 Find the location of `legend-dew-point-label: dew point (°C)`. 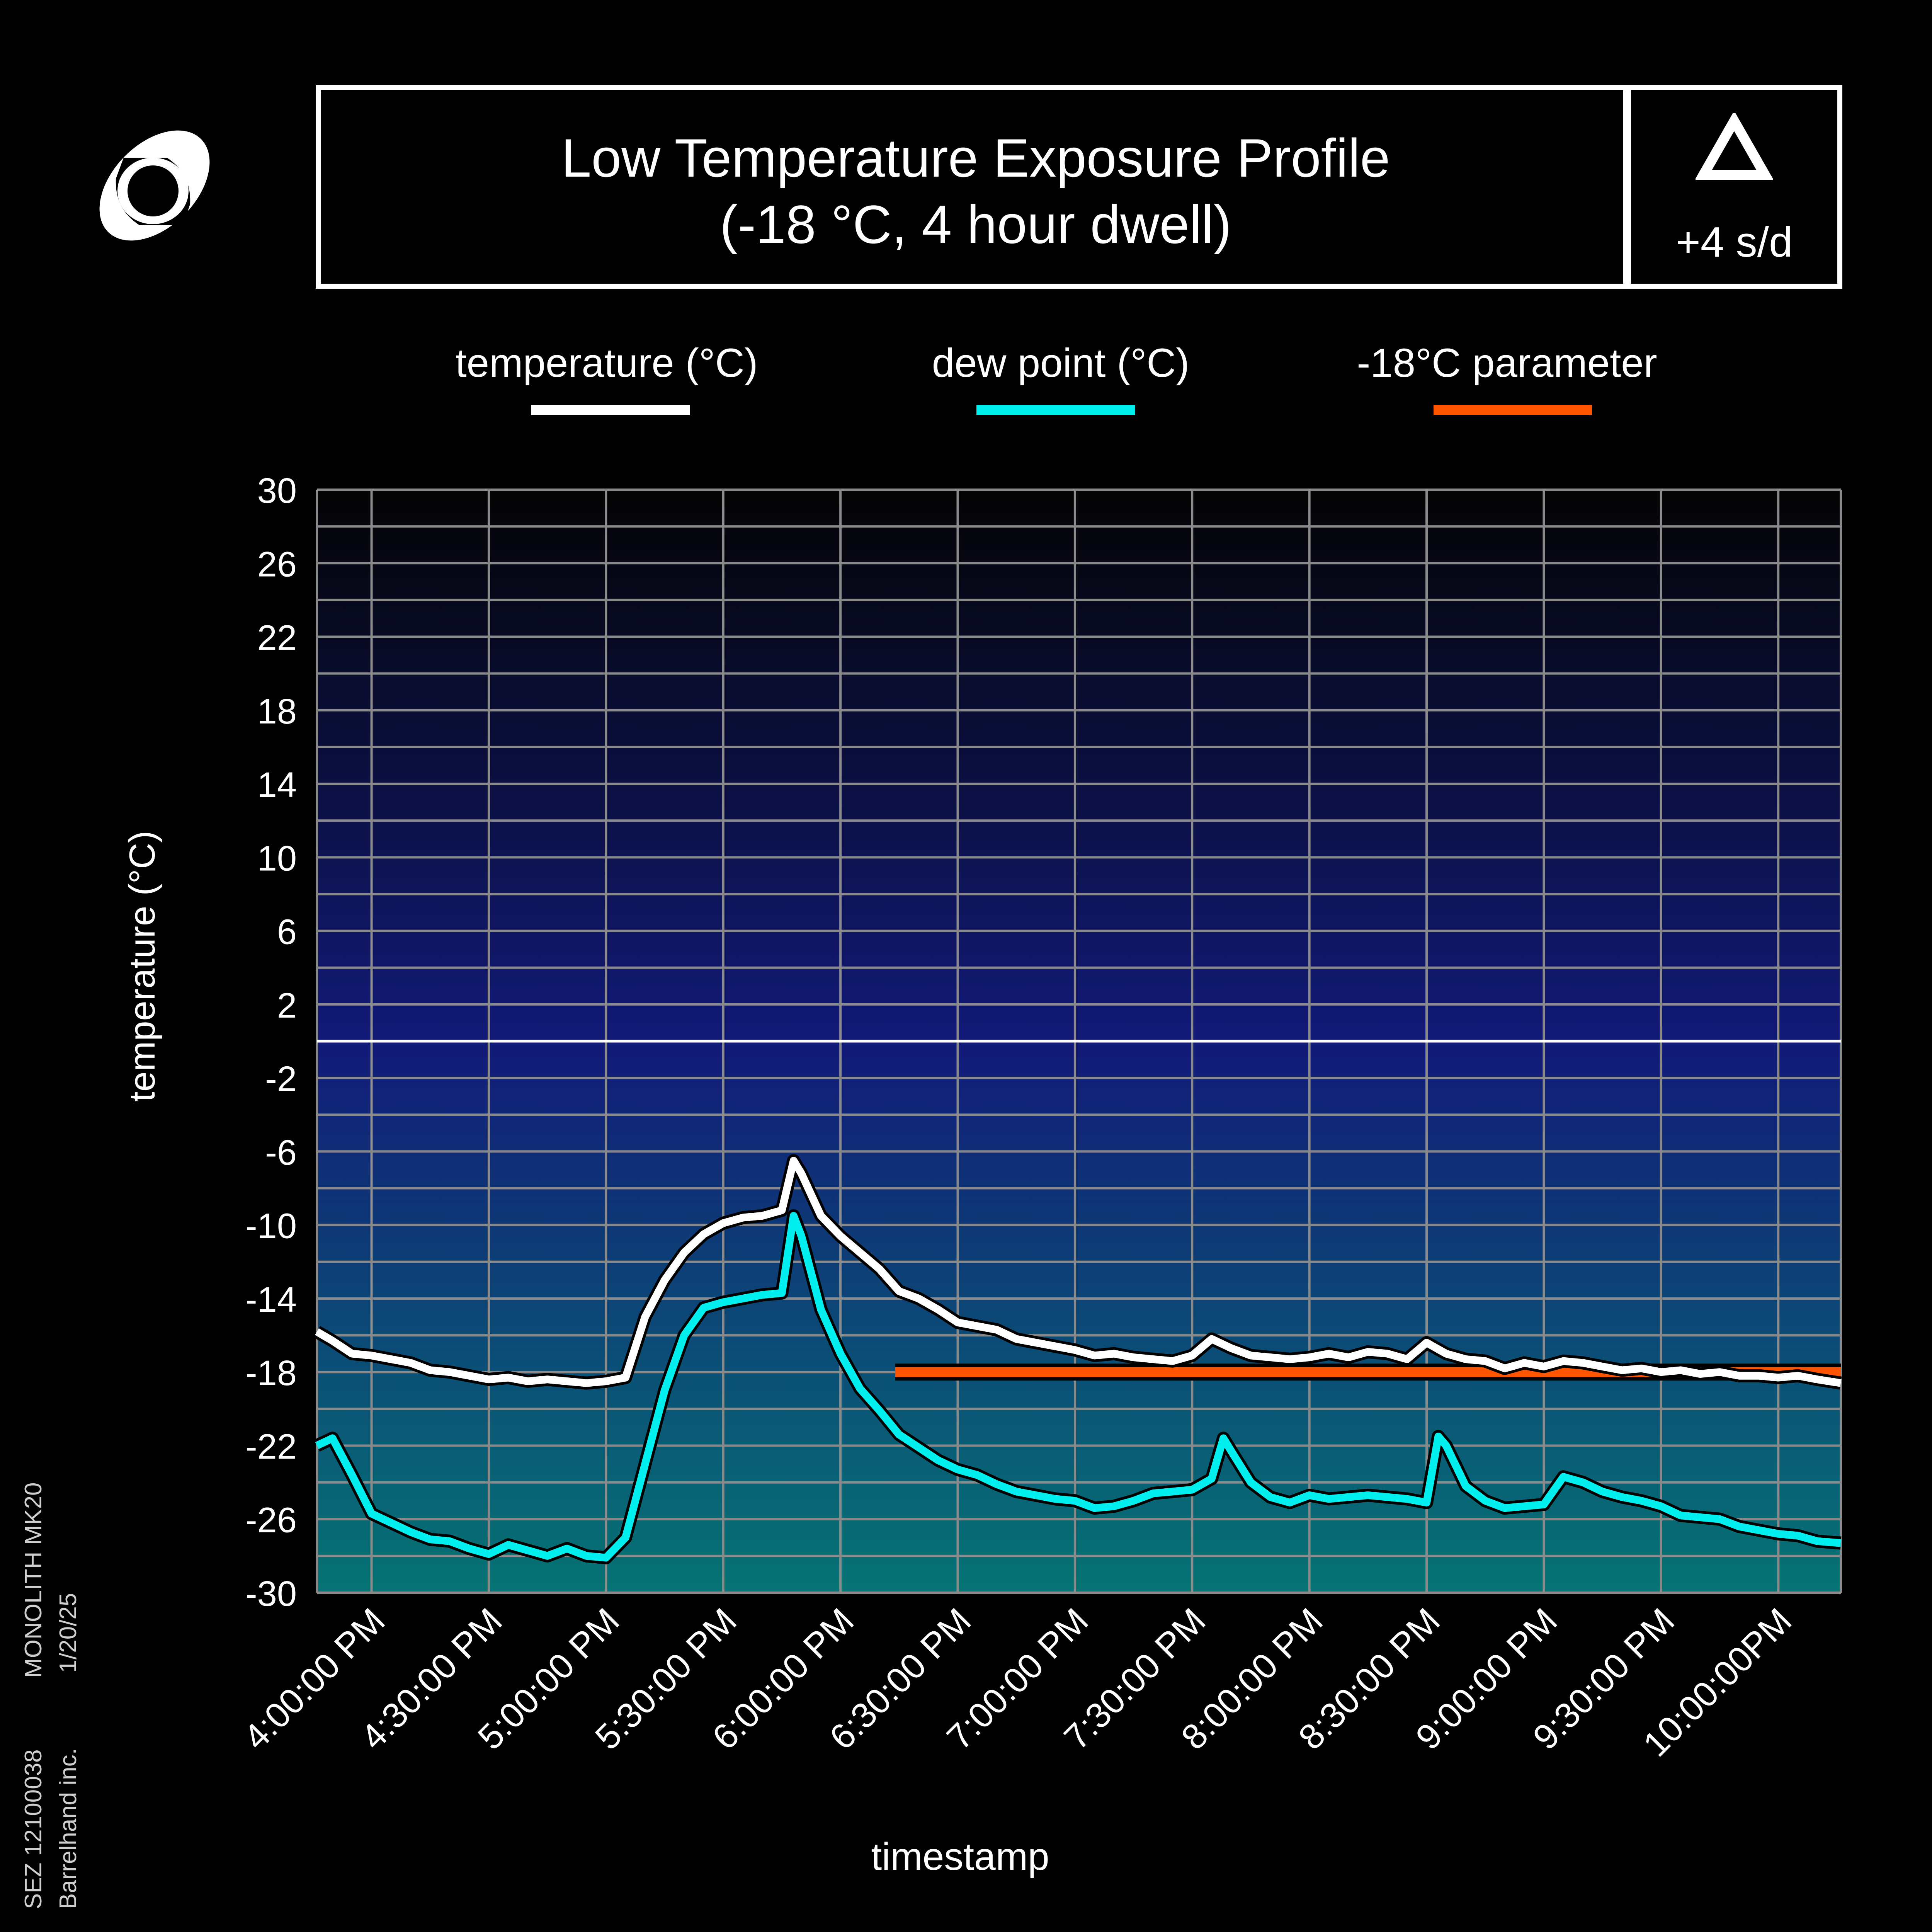

legend-dew-point-label: dew point (°C) is located at coordinates (1061, 363).